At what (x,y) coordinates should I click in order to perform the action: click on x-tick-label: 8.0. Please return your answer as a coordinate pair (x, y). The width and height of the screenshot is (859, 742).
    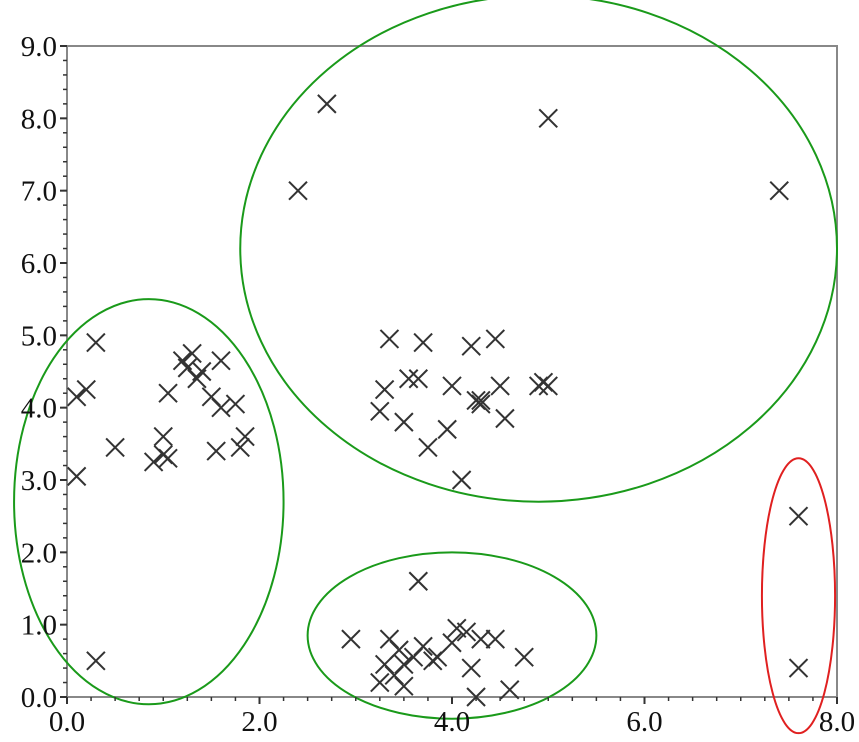
    Looking at the image, I should click on (837, 722).